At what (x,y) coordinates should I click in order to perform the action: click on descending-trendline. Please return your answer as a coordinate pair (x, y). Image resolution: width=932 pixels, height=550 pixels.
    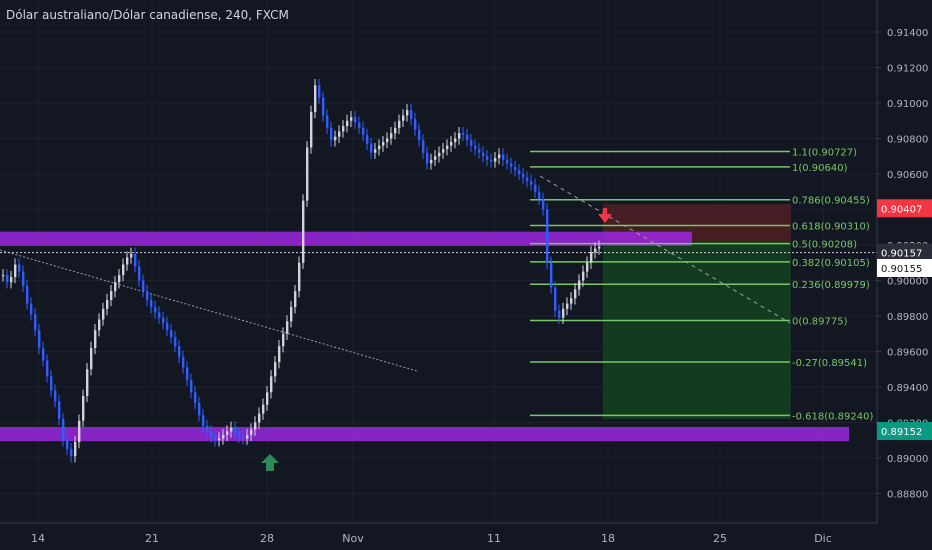
    Looking at the image, I should click on (209, 310).